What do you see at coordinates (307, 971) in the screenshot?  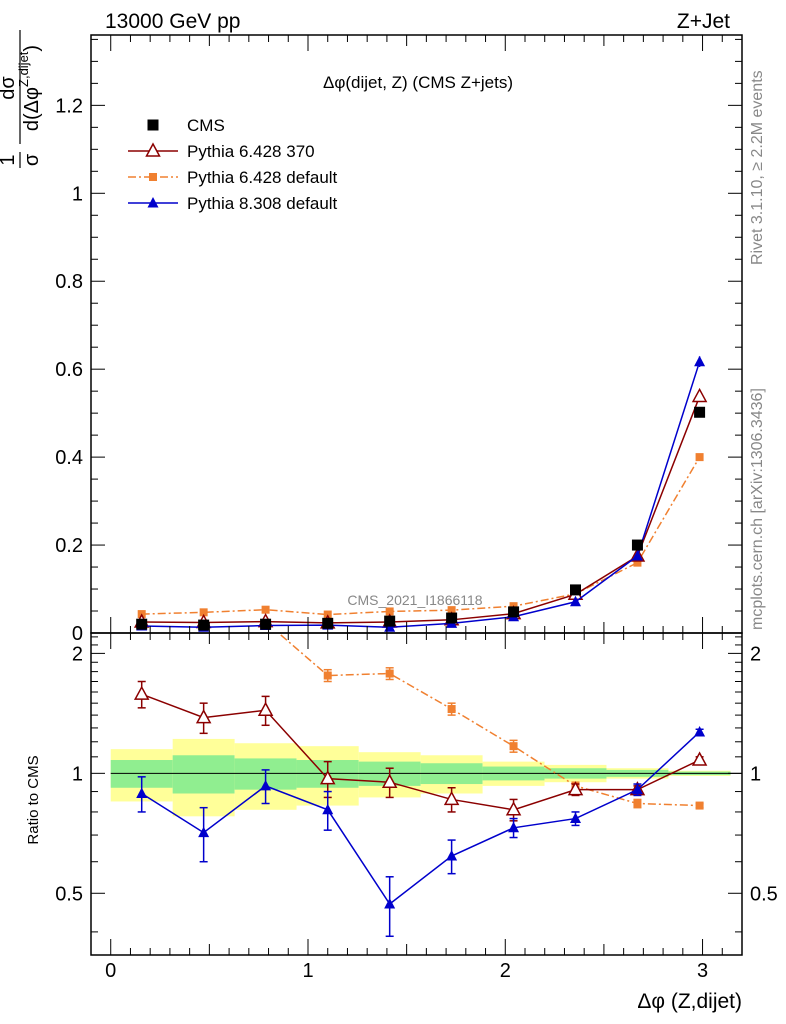 I see `x-tick-label: 1` at bounding box center [307, 971].